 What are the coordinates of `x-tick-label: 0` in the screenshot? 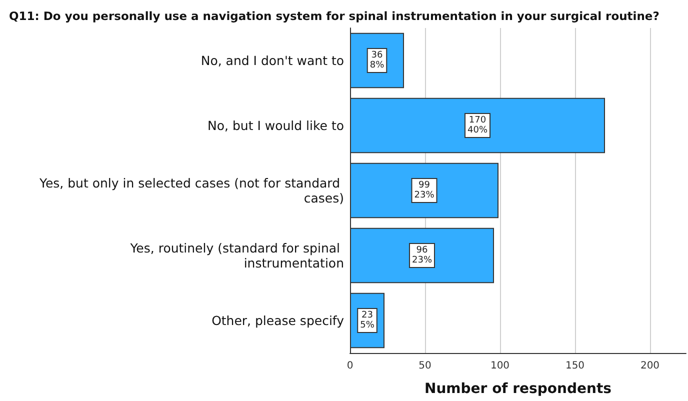 It's located at (350, 366).